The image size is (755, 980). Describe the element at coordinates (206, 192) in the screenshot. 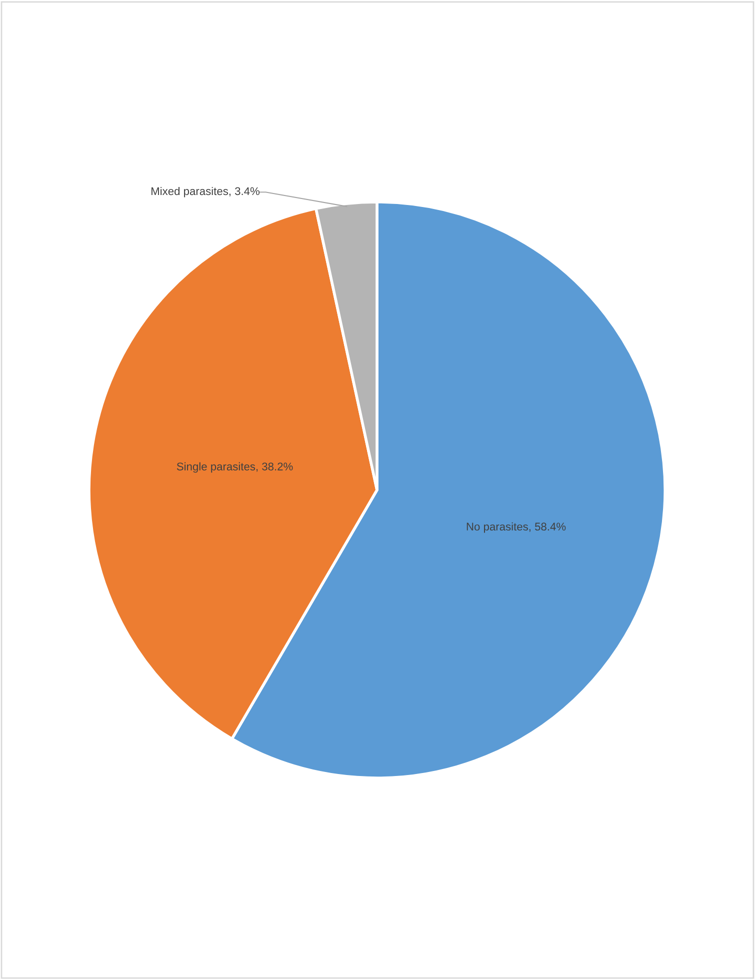

I see `slice-label: Mixed parasites, 3.4%` at that location.